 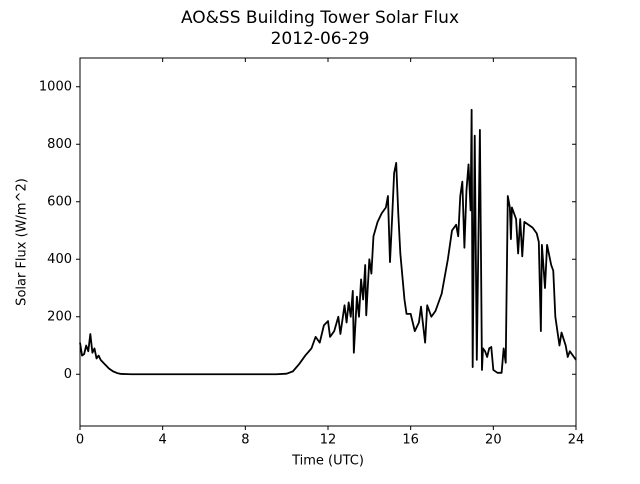 What do you see at coordinates (22, 242) in the screenshot?
I see `y-axis-label: Solar Flux (W/m^2)` at bounding box center [22, 242].